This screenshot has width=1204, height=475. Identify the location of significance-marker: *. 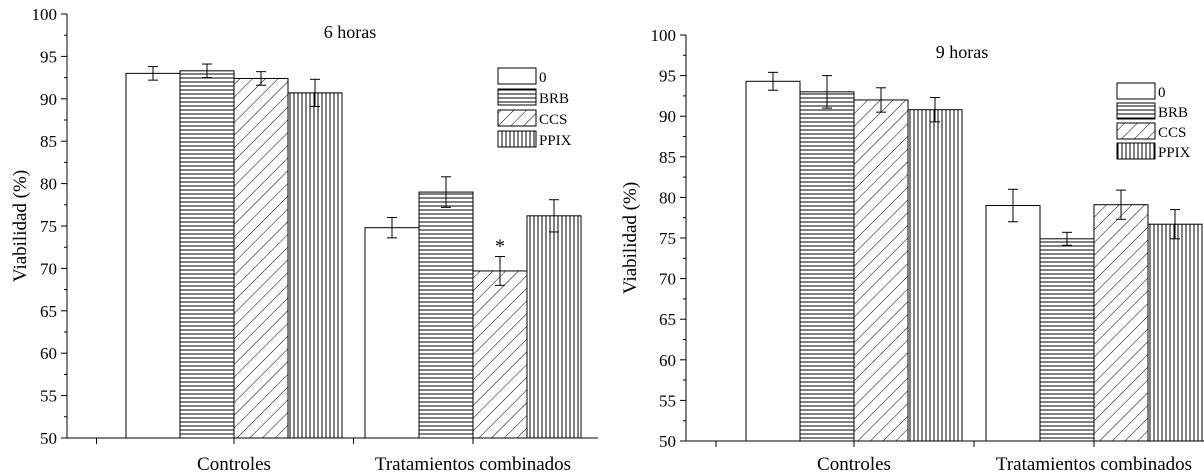
(500, 247).